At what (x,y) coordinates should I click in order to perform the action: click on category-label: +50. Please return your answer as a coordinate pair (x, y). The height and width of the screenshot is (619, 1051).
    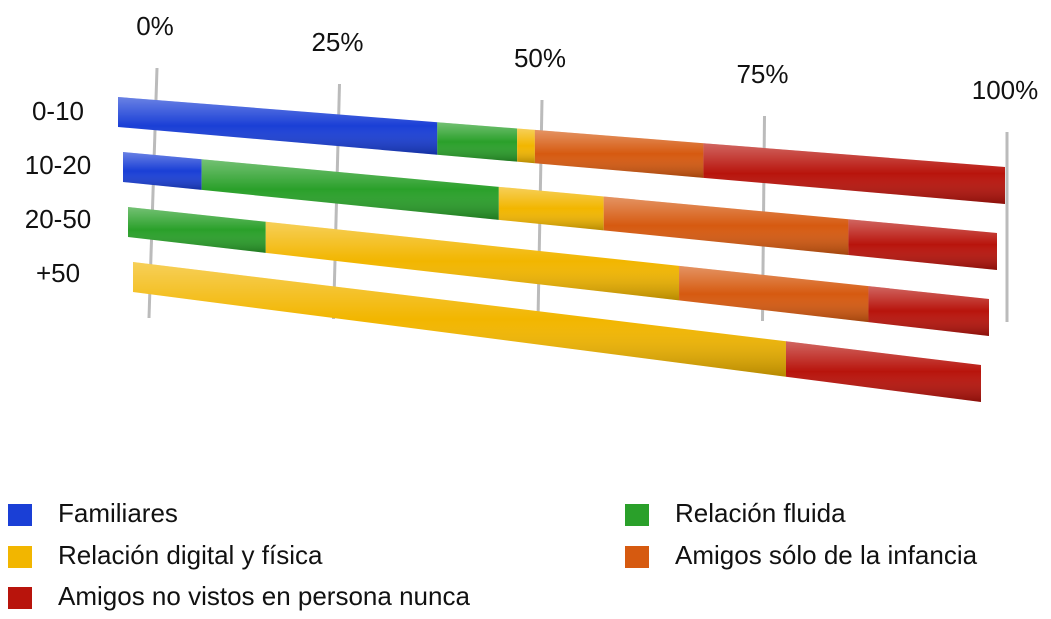
    Looking at the image, I should click on (58, 273).